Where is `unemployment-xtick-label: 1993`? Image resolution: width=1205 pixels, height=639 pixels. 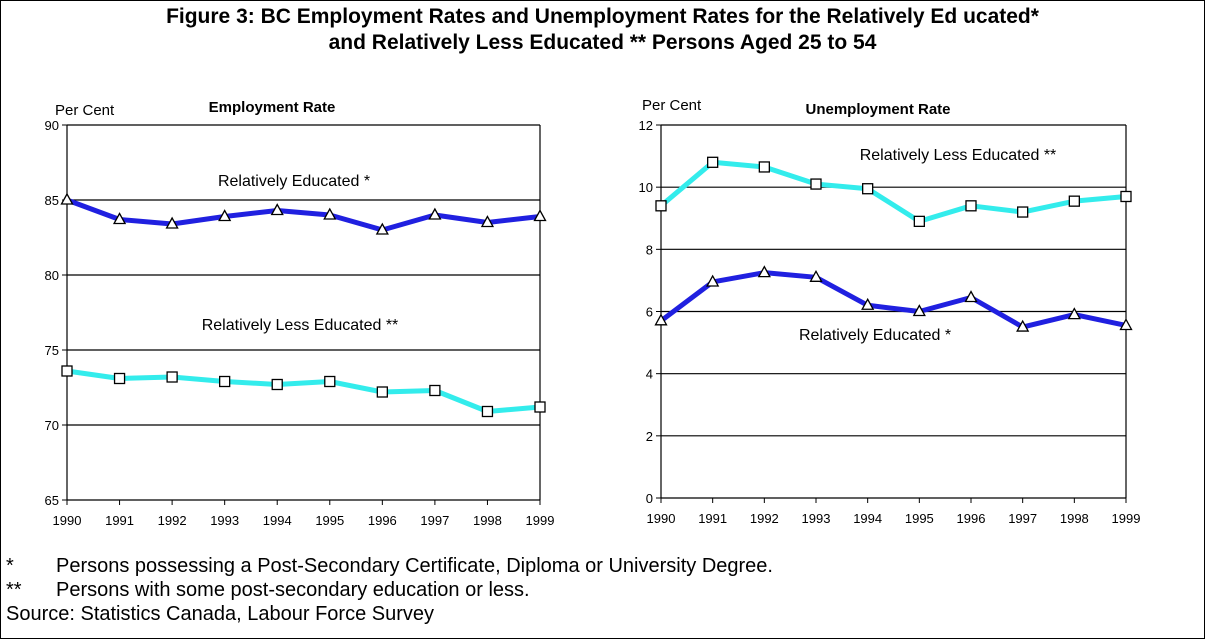 unemployment-xtick-label: 1993 is located at coordinates (816, 518).